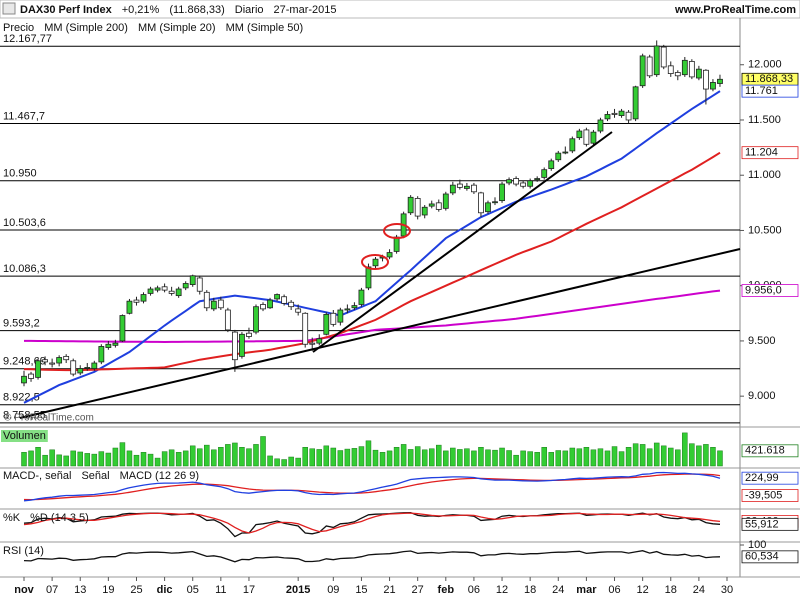  Describe the element at coordinates (763, 290) in the screenshot. I see `value-tag: 9.956,0` at that location.